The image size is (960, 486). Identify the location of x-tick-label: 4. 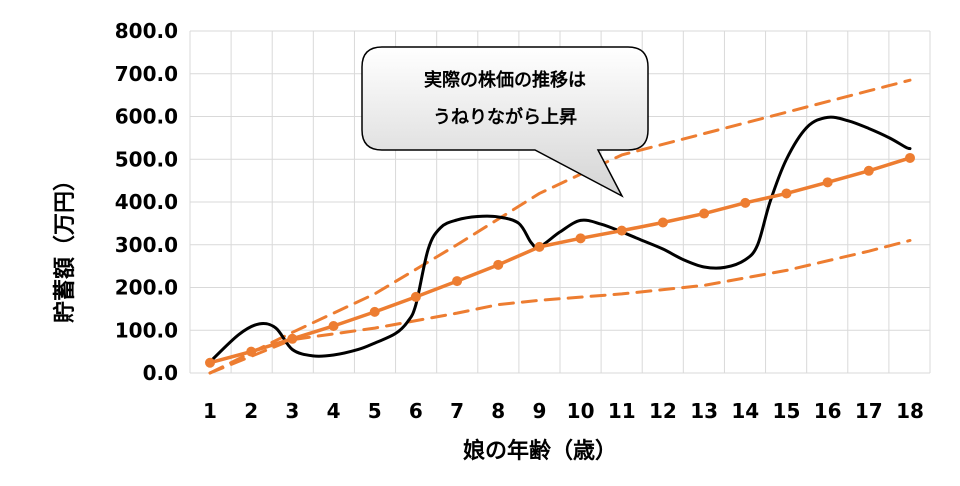
(334, 411).